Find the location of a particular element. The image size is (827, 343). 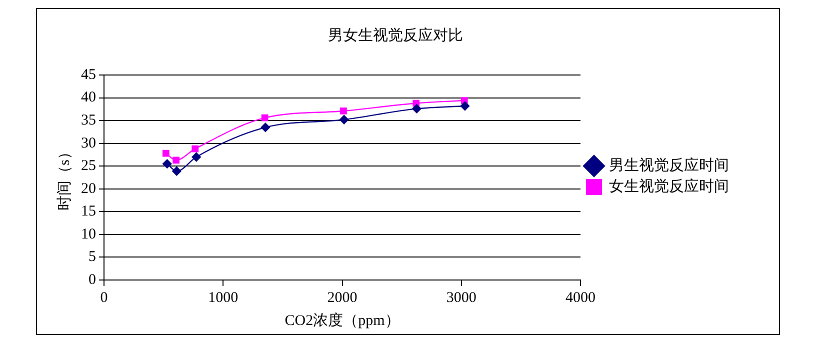

x-tick-label: 4000 is located at coordinates (581, 298).